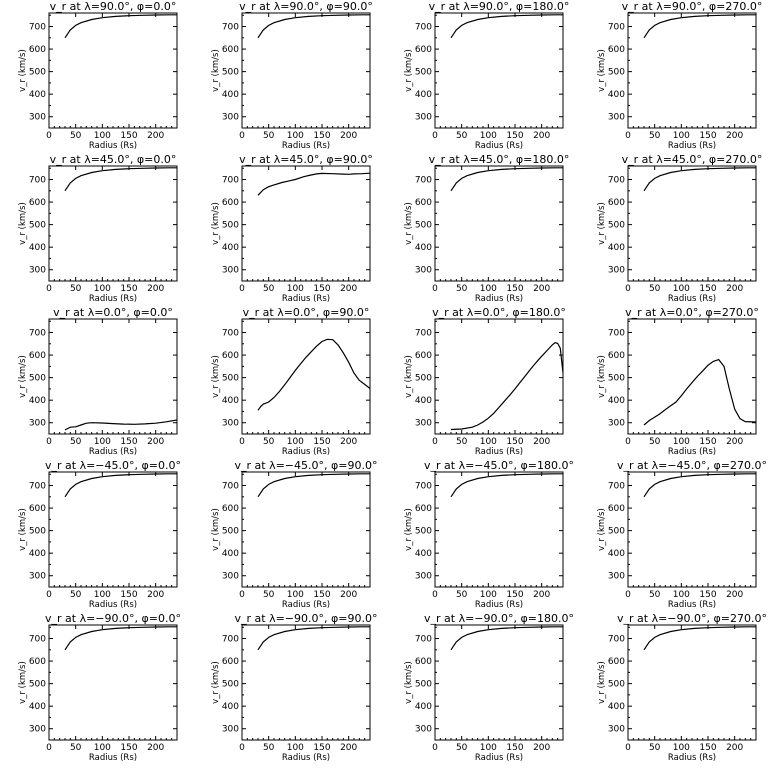  I want to click on panel-title: v_r at λ=90.0°, φ=90.0°, so click(306, 6).